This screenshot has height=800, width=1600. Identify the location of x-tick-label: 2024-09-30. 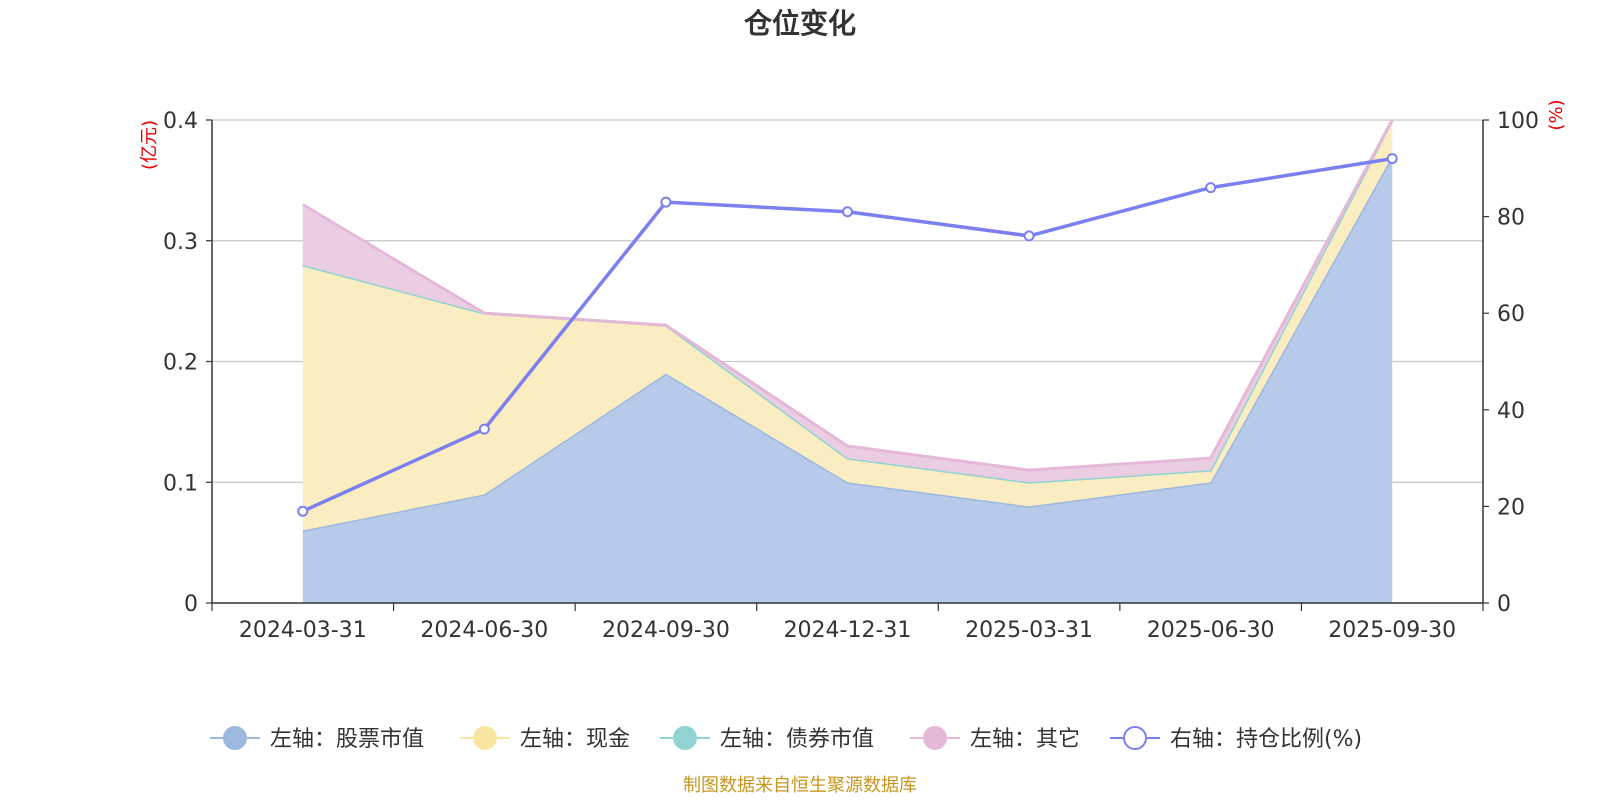
(666, 630).